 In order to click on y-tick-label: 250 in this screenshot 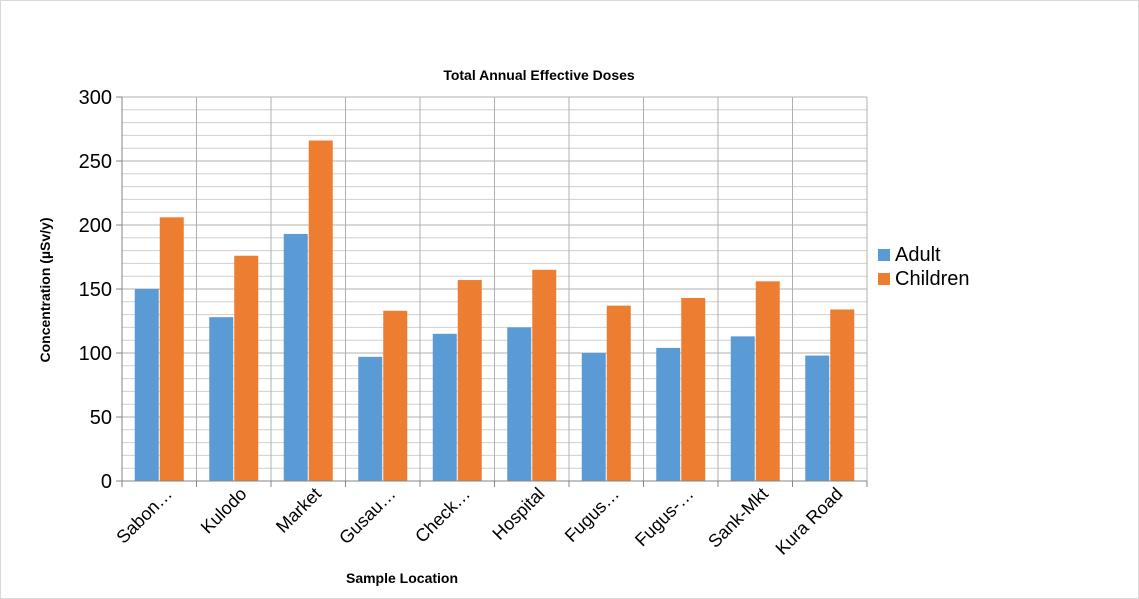, I will do `click(95, 162)`.